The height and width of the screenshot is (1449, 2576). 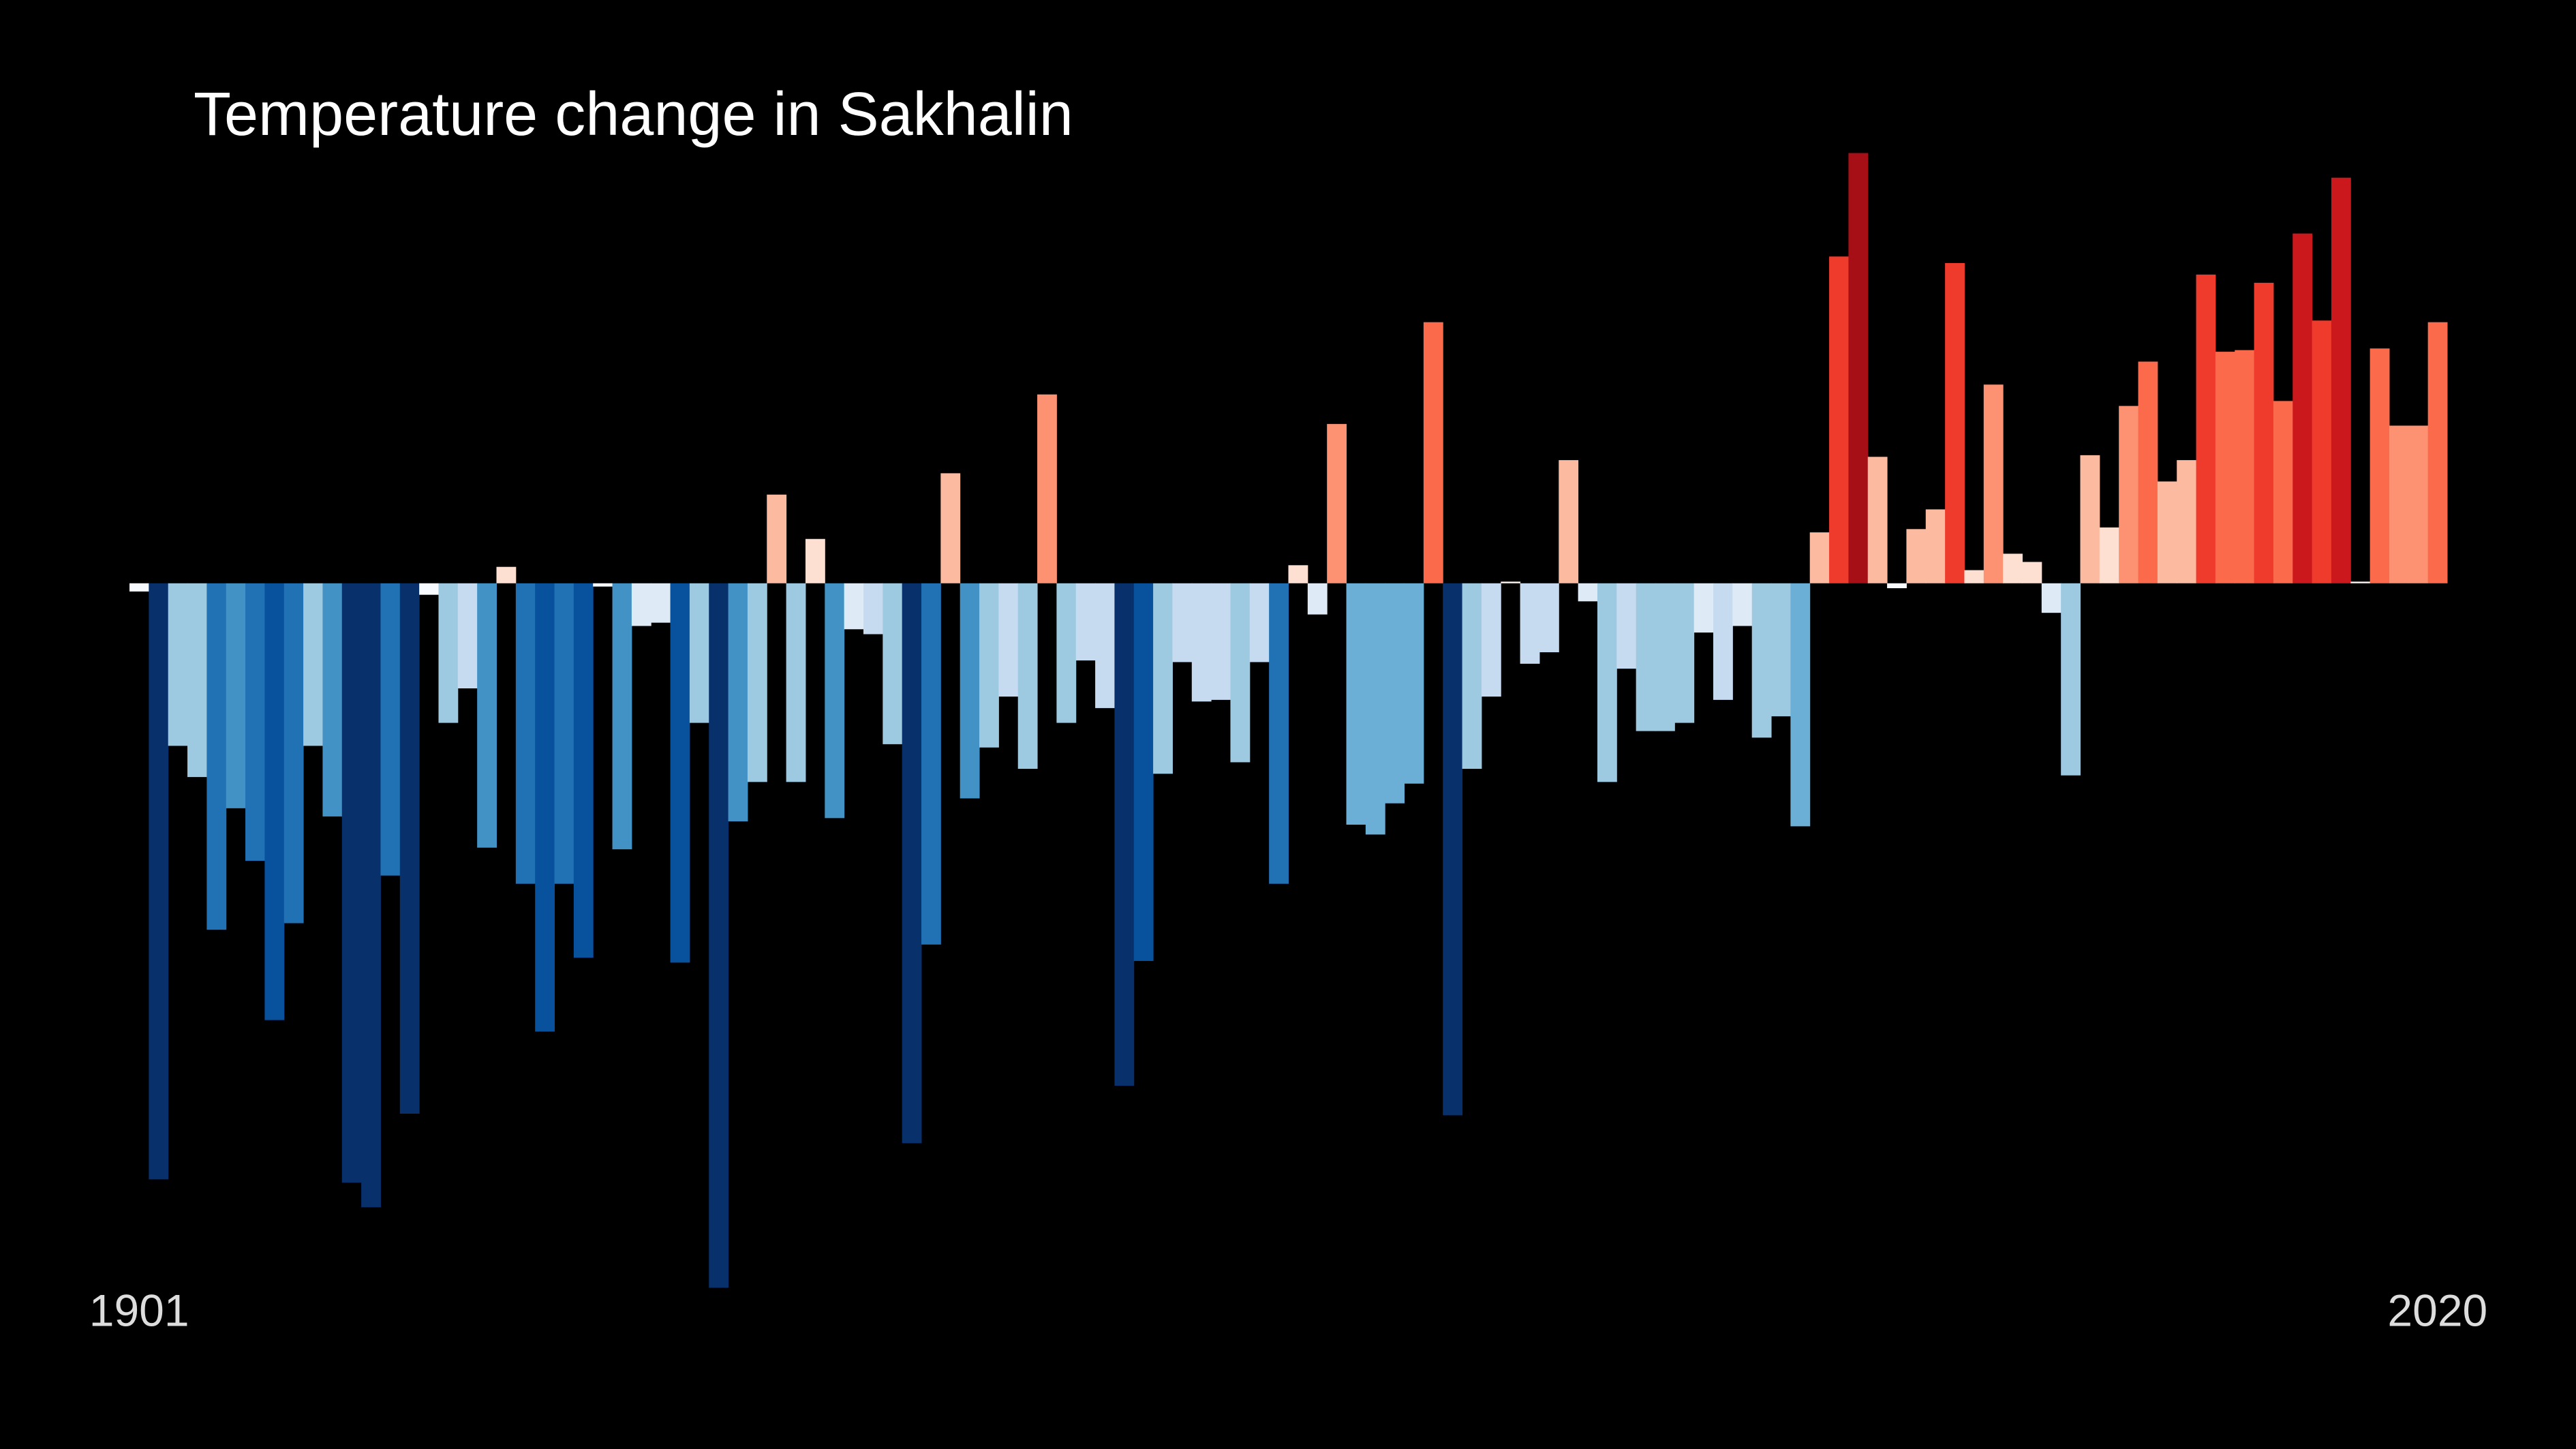 I want to click on x-tick-label: 1901, so click(x=139, y=1310).